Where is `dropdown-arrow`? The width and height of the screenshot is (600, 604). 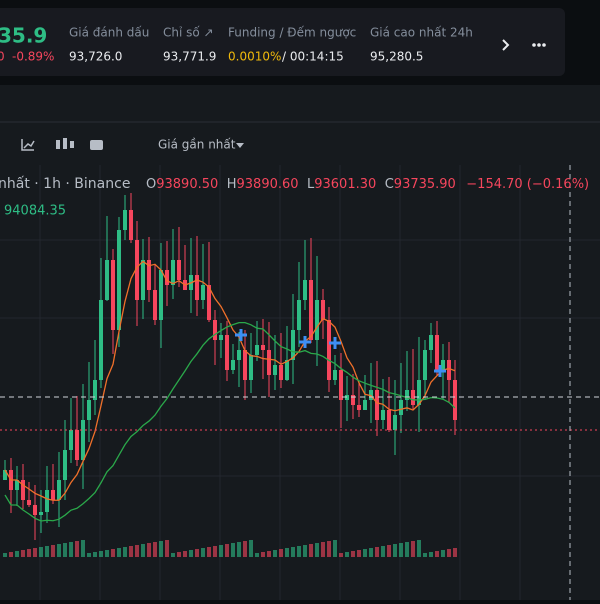
dropdown-arrow is located at coordinates (240, 145).